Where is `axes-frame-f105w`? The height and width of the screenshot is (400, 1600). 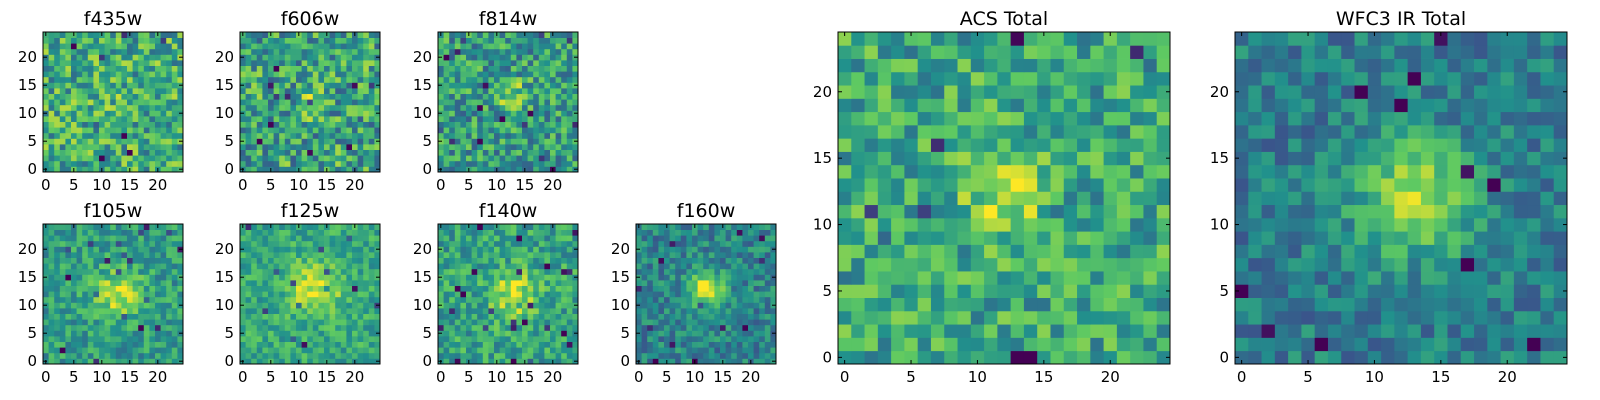 axes-frame-f105w is located at coordinates (113, 294).